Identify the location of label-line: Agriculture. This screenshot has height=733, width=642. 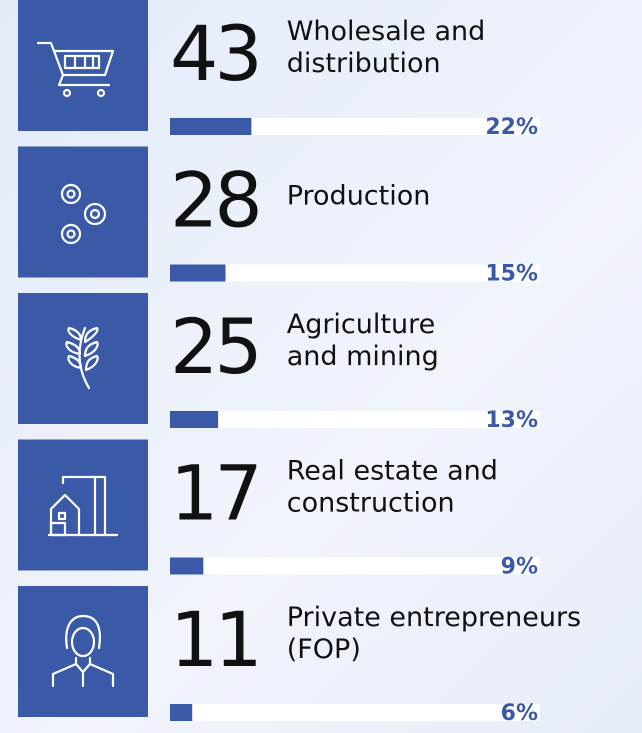
(361, 324).